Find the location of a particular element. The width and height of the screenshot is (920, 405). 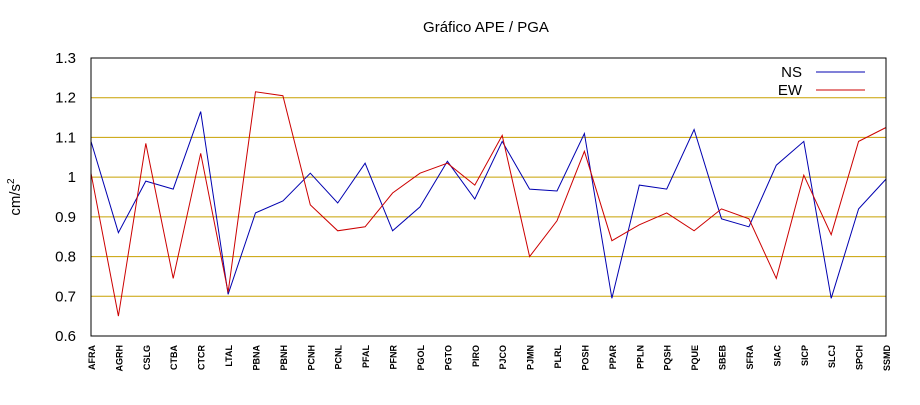

x-tick-label: LTAL is located at coordinates (229, 355).